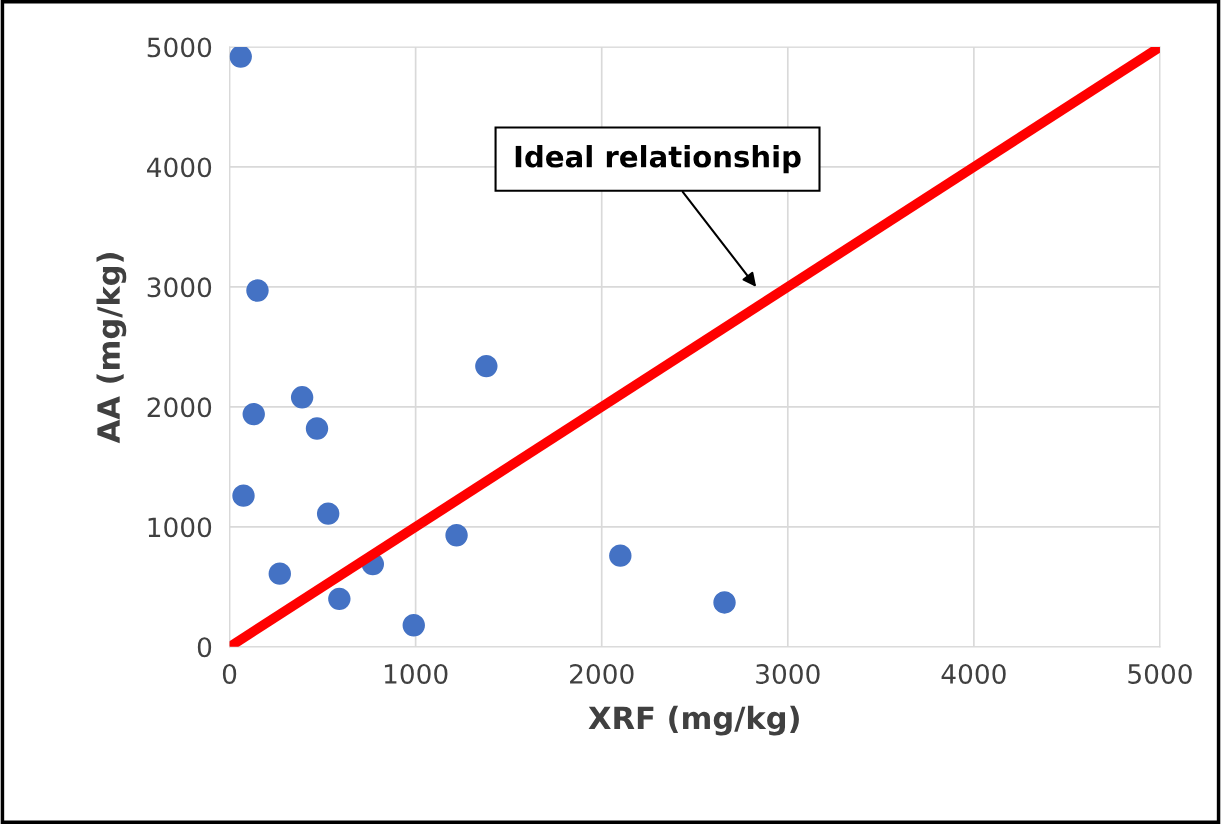 The height and width of the screenshot is (824, 1221). What do you see at coordinates (179, 407) in the screenshot?
I see `y-tick-label: 2000` at bounding box center [179, 407].